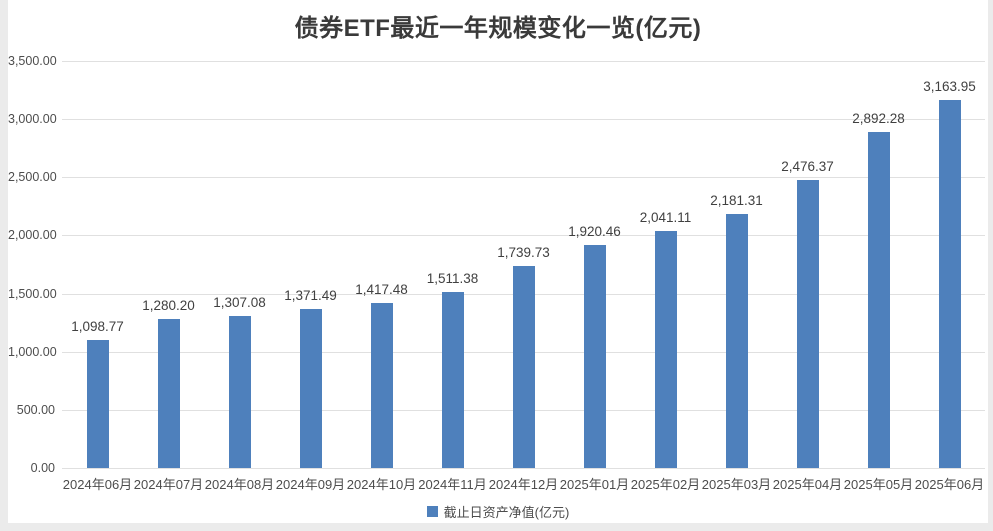 The image size is (993, 531). Describe the element at coordinates (949, 87) in the screenshot. I see `bar-value-label: 3,163.95` at that location.